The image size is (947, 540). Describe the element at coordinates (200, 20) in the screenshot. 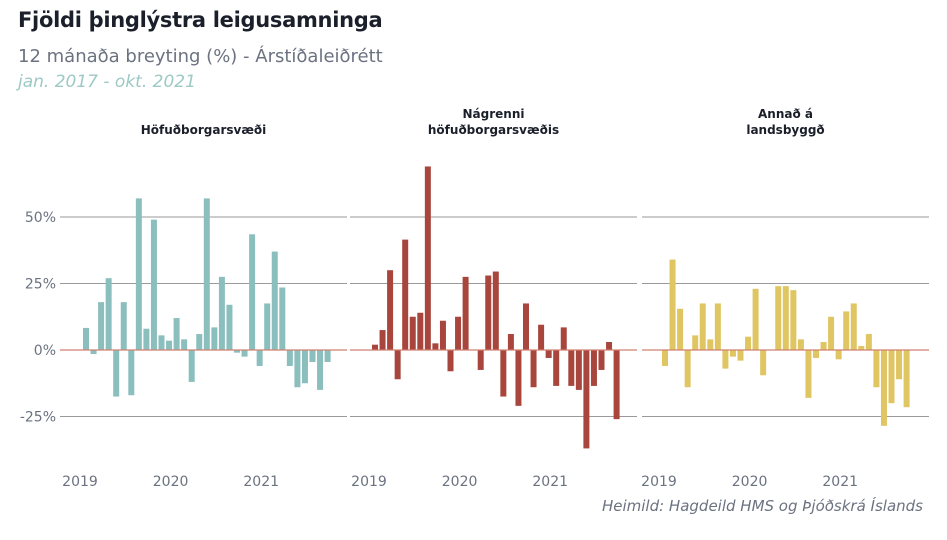

I see `chart-title: Fjöldi þinglýstra leigusamninga` at that location.